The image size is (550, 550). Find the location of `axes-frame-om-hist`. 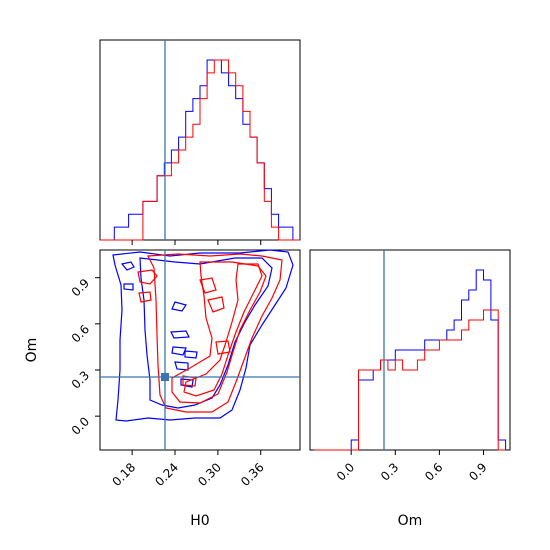

axes-frame-om-hist is located at coordinates (410, 350).